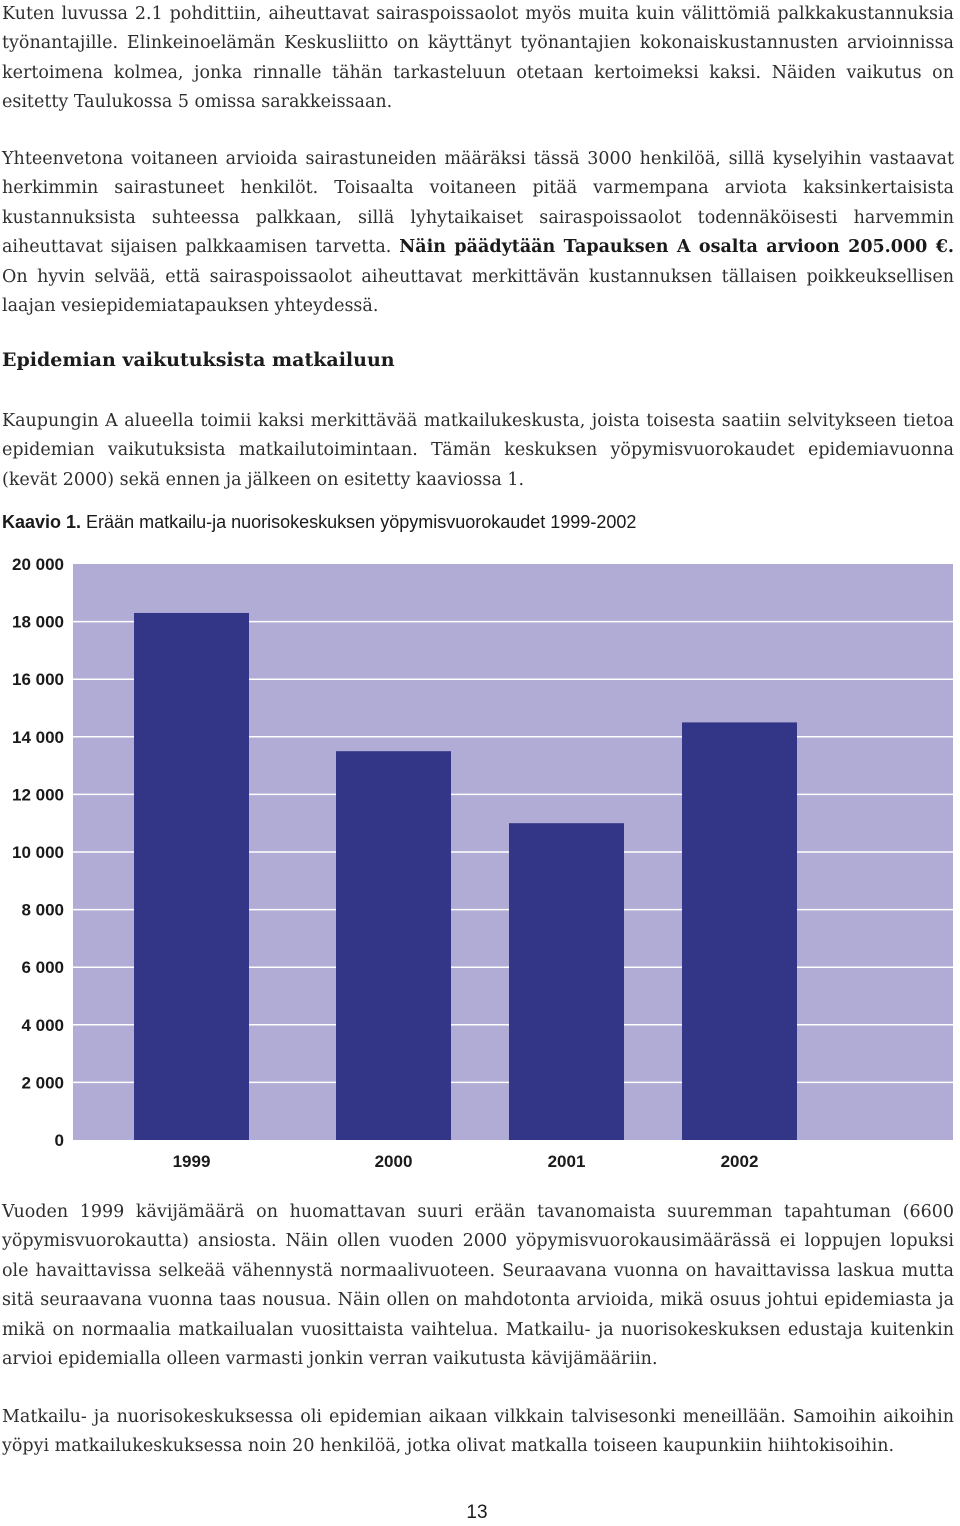 The width and height of the screenshot is (960, 1526). What do you see at coordinates (38, 564) in the screenshot?
I see `y-tick-label: 20 000` at bounding box center [38, 564].